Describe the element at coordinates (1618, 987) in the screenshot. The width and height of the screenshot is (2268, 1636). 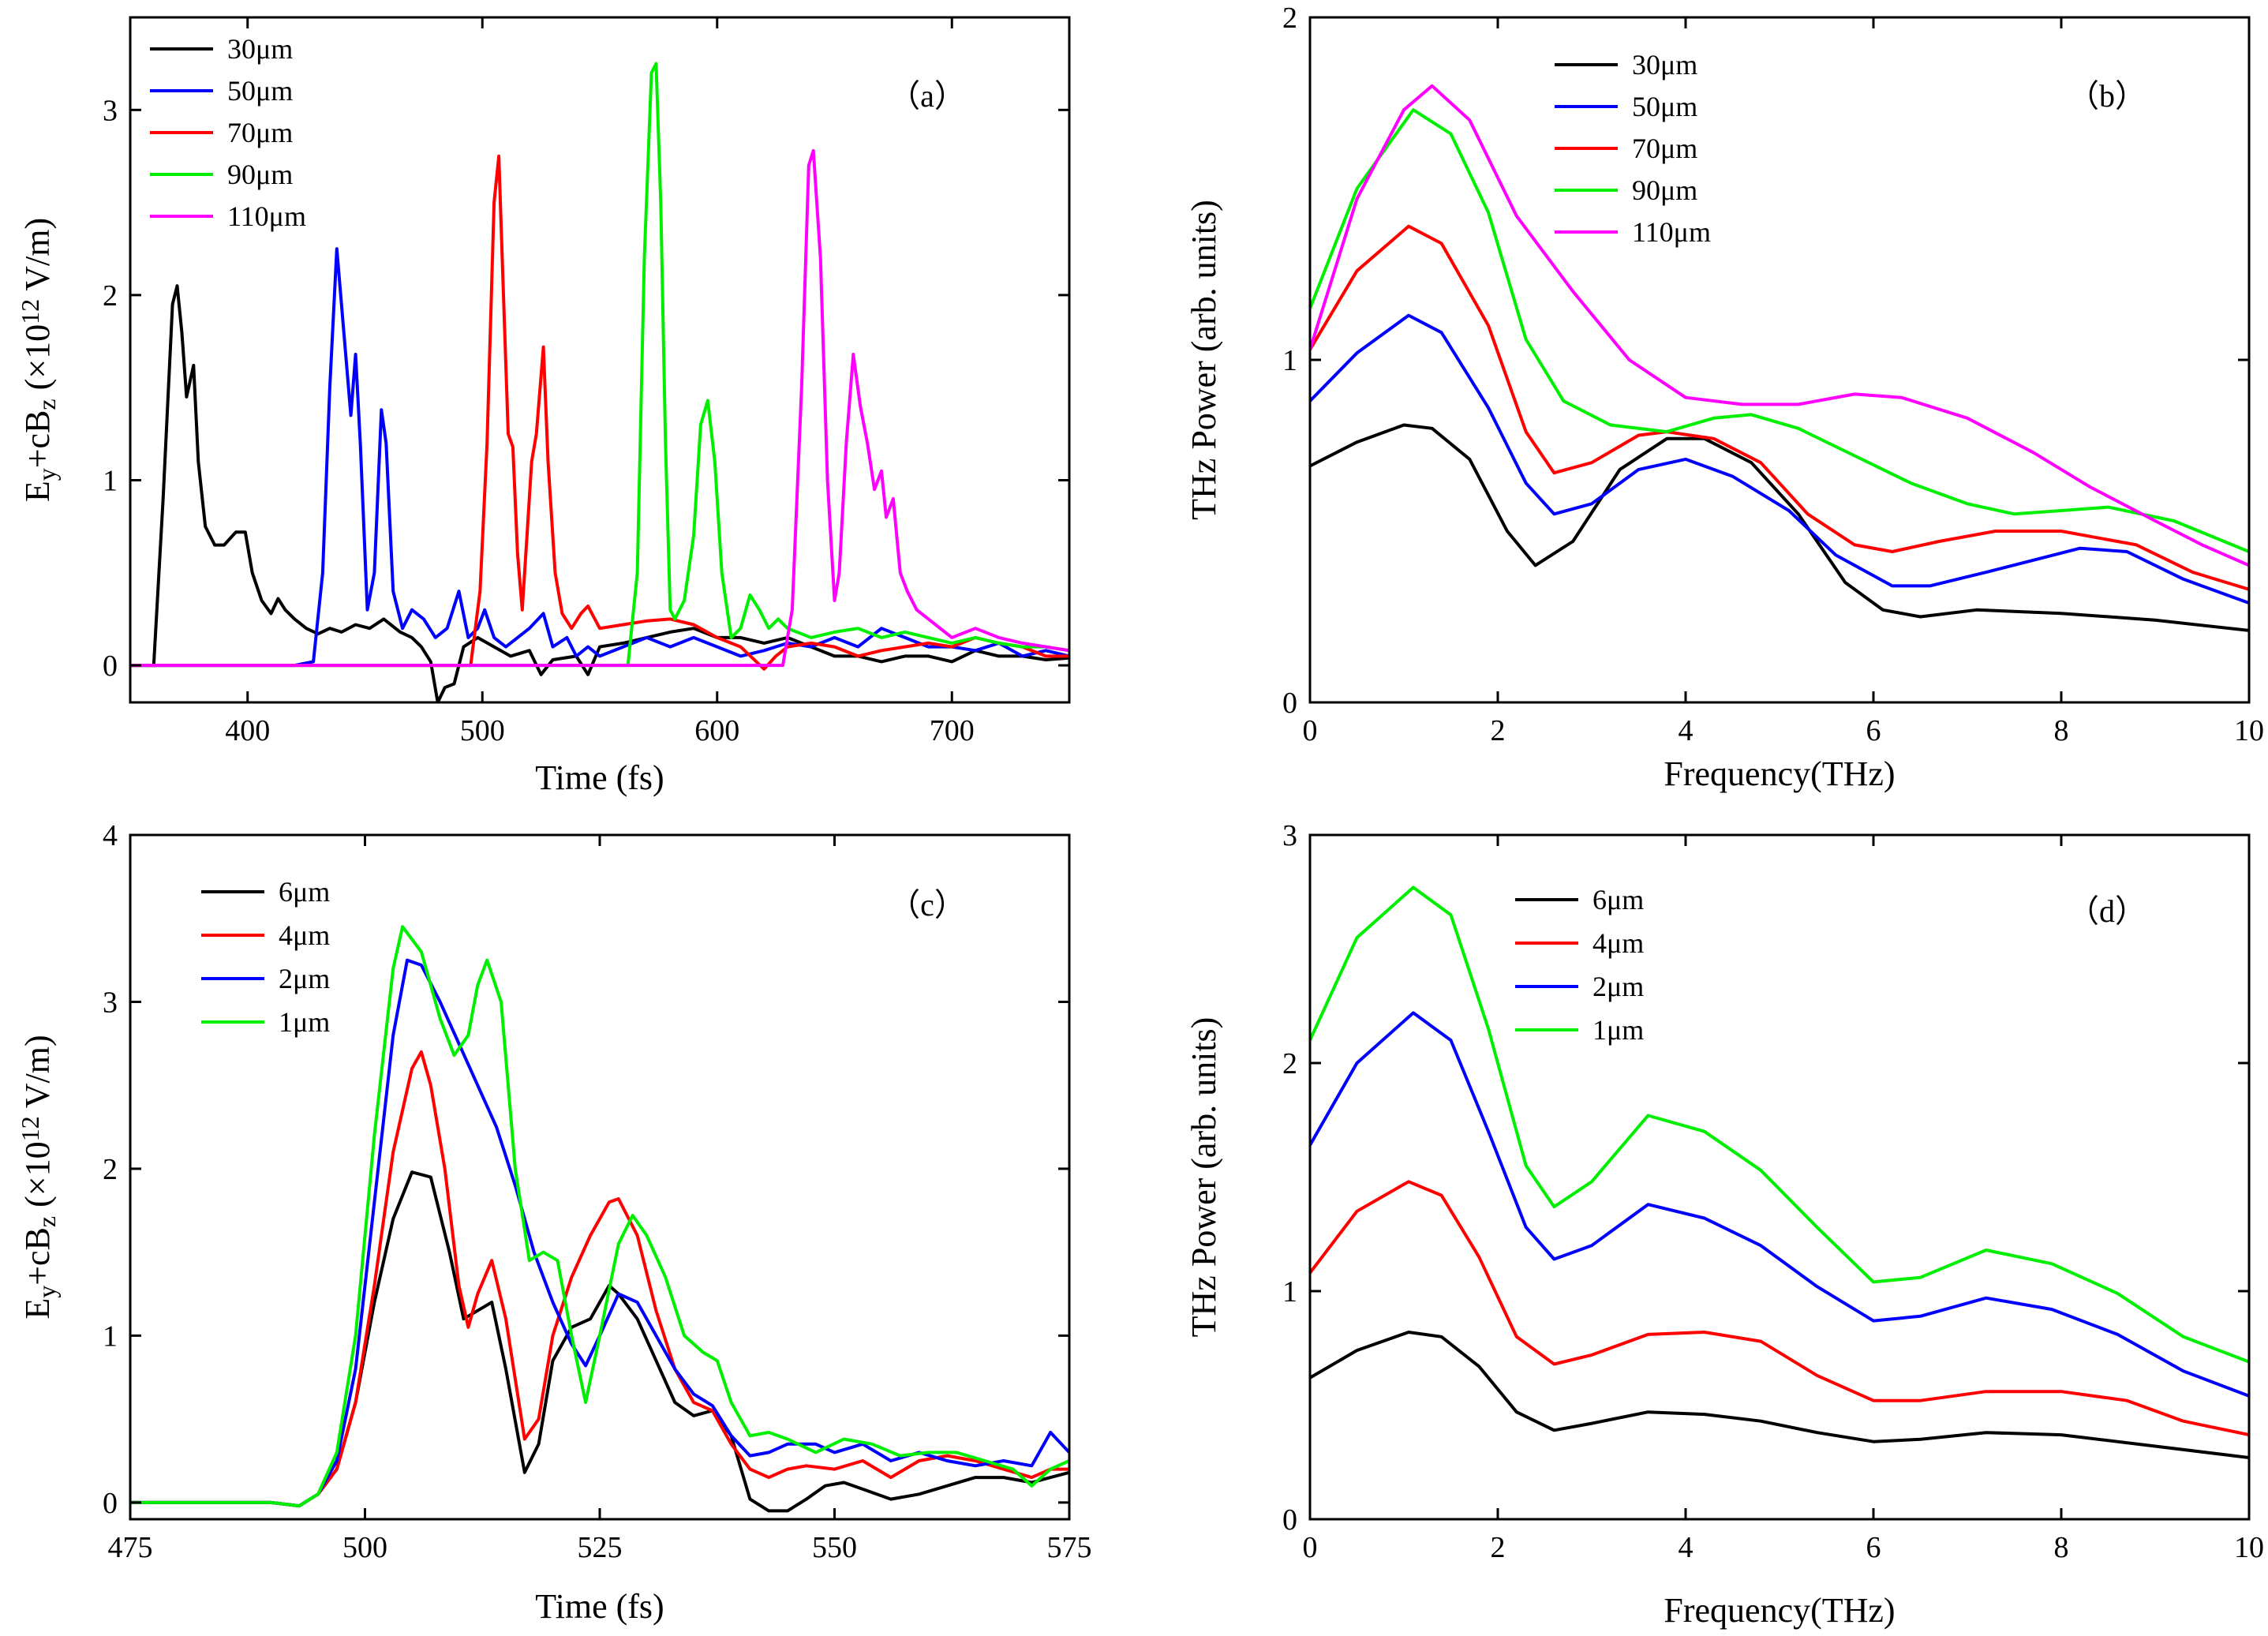
I see `legend-label: 2μm` at that location.